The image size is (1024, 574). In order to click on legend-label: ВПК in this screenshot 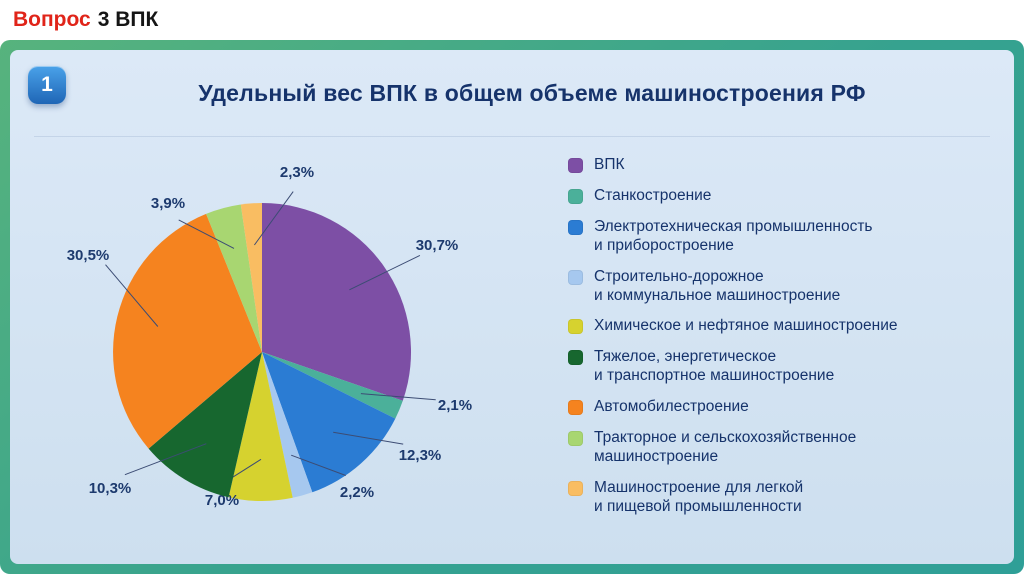, I will do `click(609, 164)`.